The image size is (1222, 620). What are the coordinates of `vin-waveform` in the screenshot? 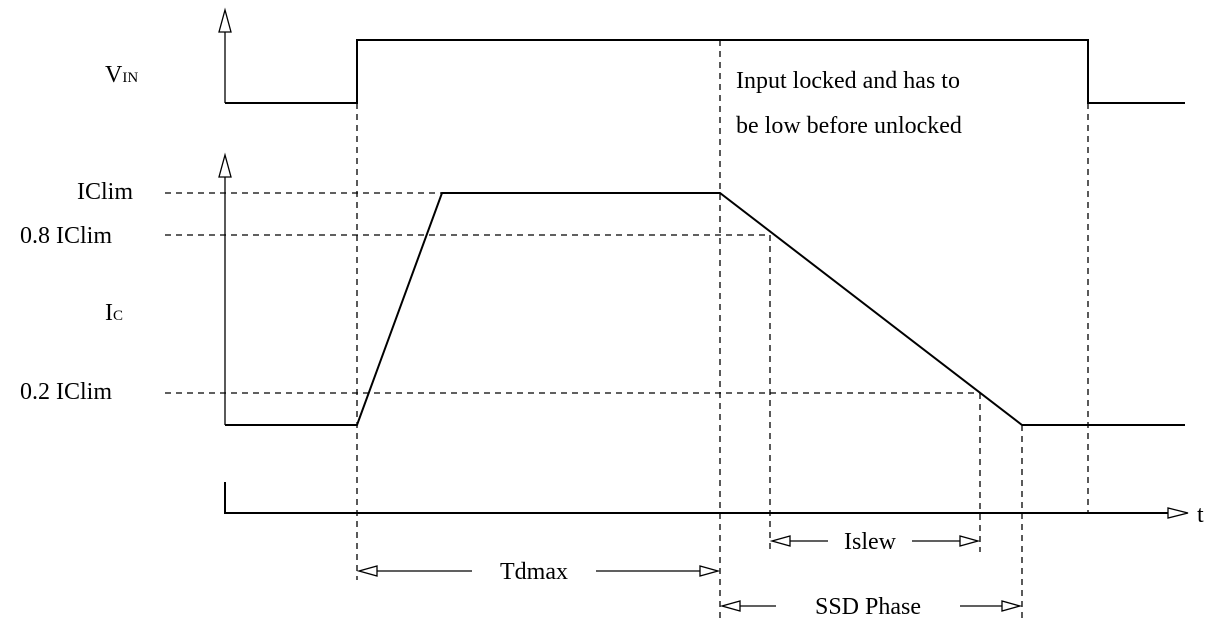 It's located at (705, 71).